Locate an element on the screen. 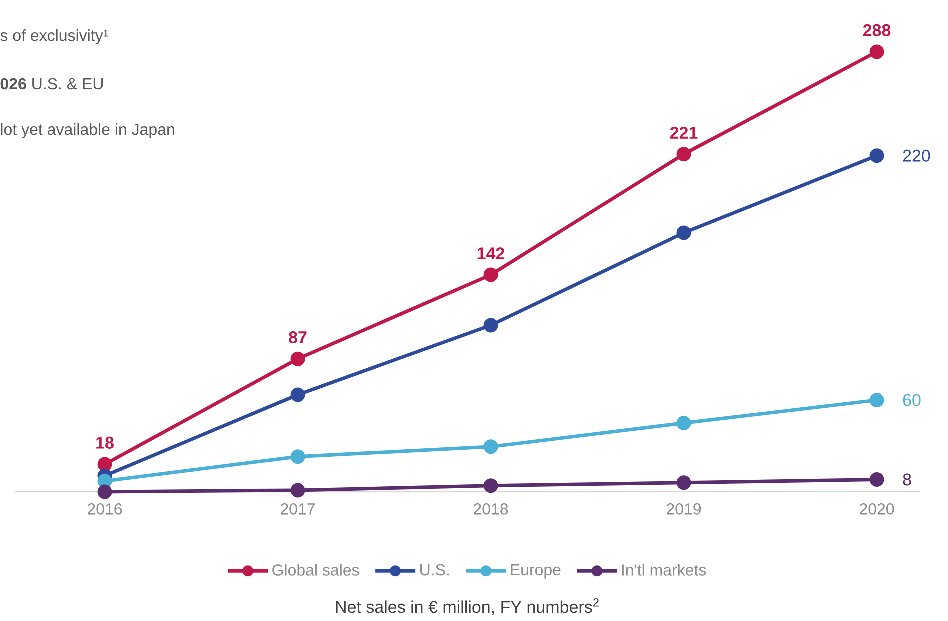  data-label: 142 is located at coordinates (491, 254).